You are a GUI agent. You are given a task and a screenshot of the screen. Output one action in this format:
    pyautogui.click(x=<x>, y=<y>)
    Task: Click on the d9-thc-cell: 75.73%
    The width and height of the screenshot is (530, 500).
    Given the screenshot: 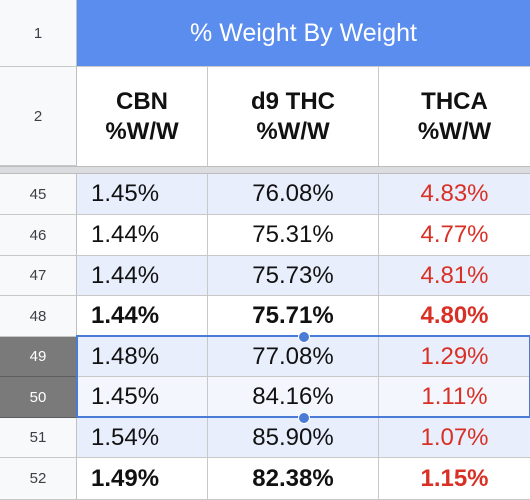 What is the action you would take?
    pyautogui.click(x=293, y=276)
    